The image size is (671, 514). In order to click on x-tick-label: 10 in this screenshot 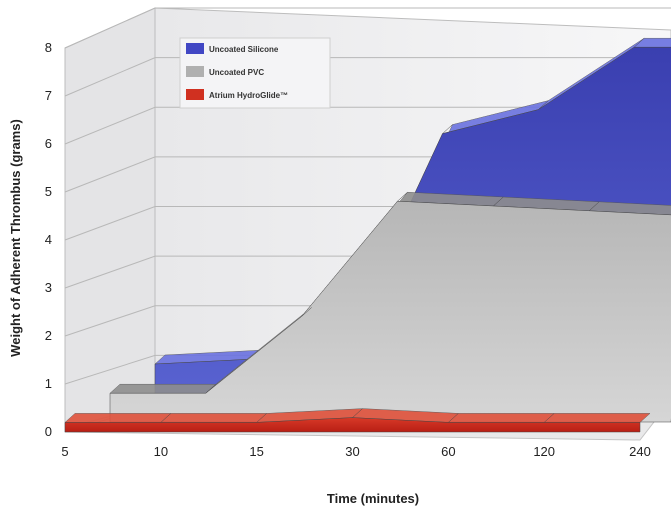, I will do `click(161, 451)`.